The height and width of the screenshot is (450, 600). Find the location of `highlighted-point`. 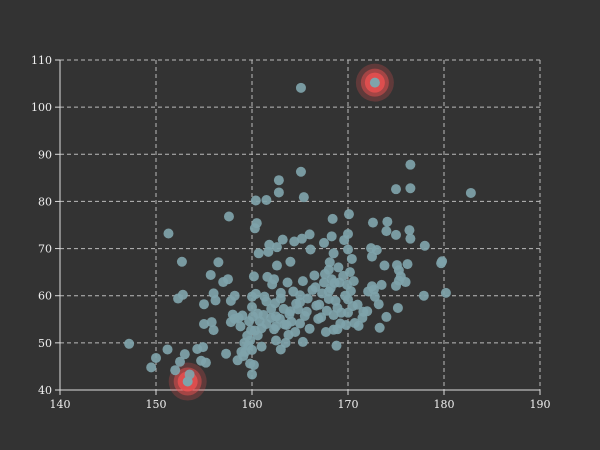

highlighted-point is located at coordinates (374, 82).